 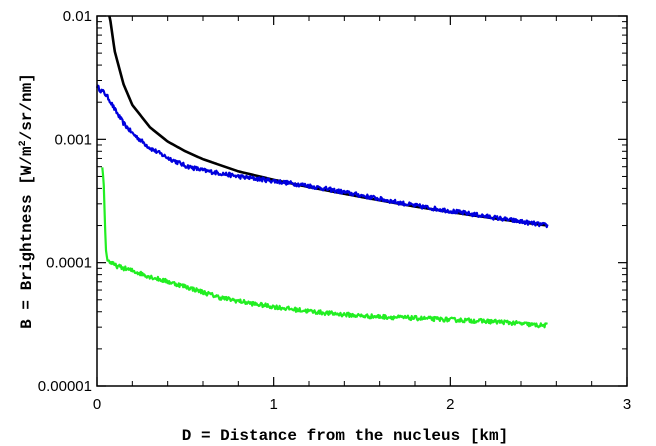 What do you see at coordinates (73, 139) in the screenshot?
I see `y-tick-label: 0.001` at bounding box center [73, 139].